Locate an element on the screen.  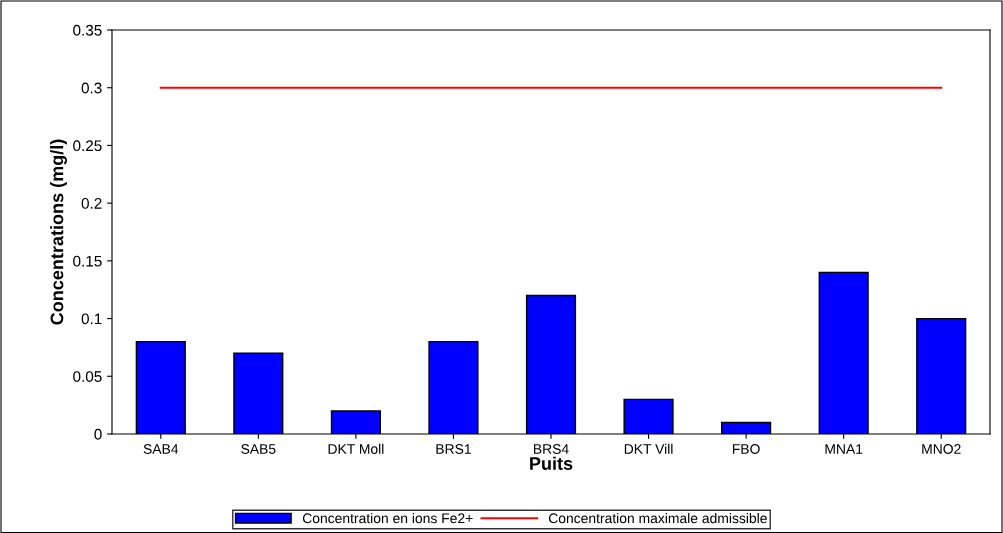
y-tick-label: 0.35 is located at coordinates (87, 30).